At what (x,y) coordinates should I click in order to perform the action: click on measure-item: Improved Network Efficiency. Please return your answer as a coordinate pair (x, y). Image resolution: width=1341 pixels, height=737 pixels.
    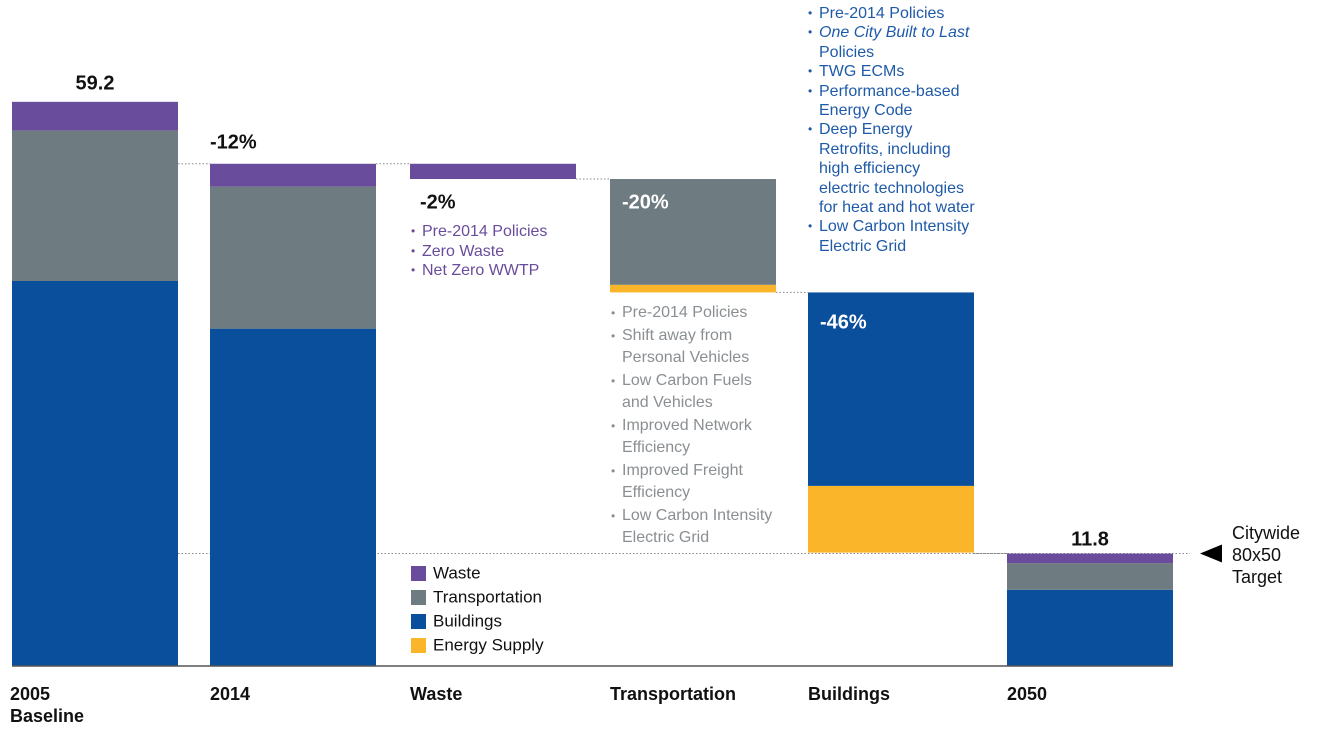
    Looking at the image, I should click on (691, 437).